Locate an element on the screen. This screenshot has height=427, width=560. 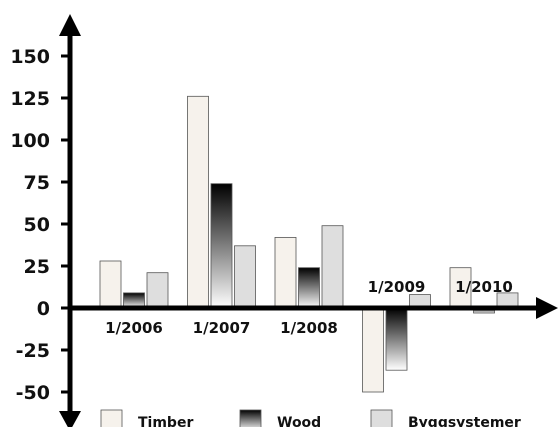
y-tick-label: 0 is located at coordinates (43, 309).